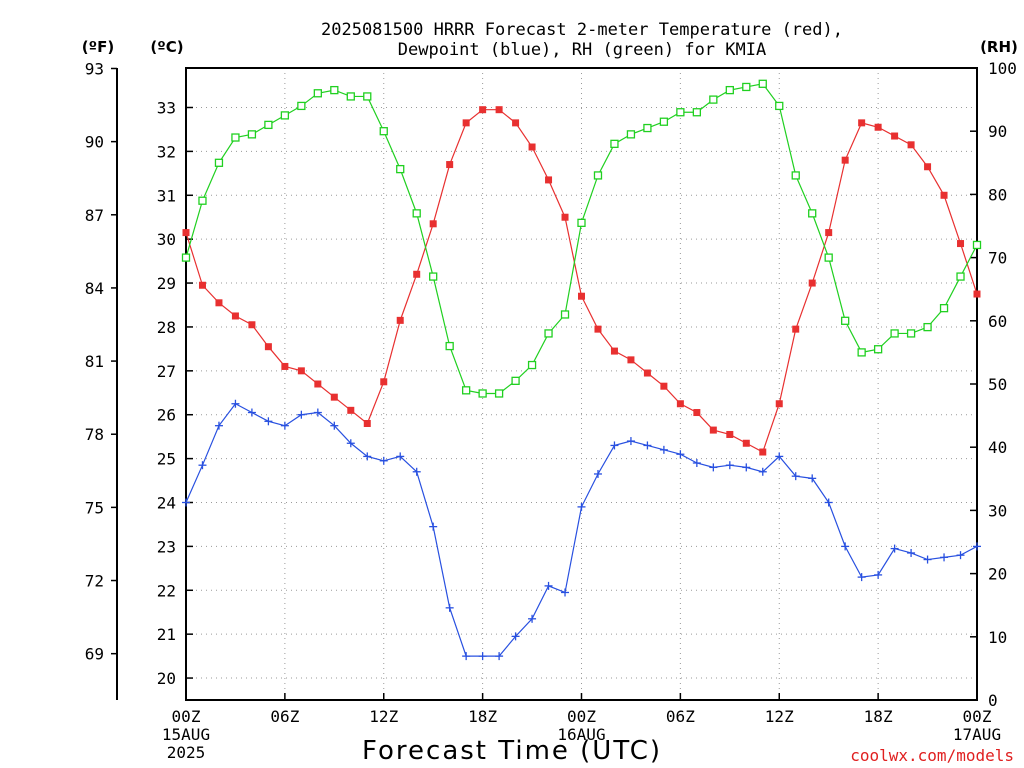  Describe the element at coordinates (186, 734) in the screenshot. I see `x-tick-label: 15AUG` at that location.